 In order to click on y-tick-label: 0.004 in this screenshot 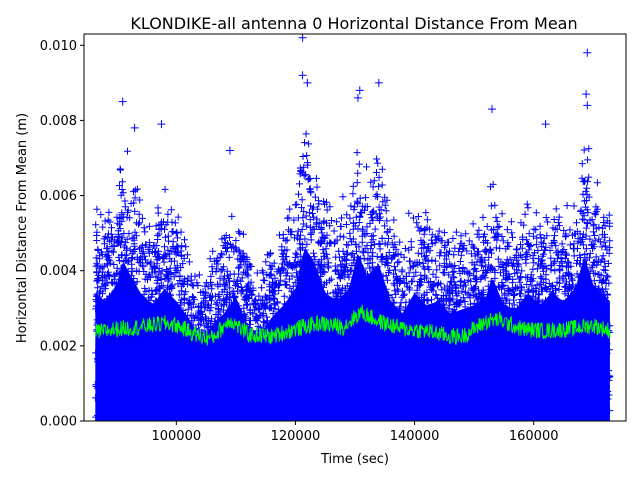, I will do `click(58, 271)`.